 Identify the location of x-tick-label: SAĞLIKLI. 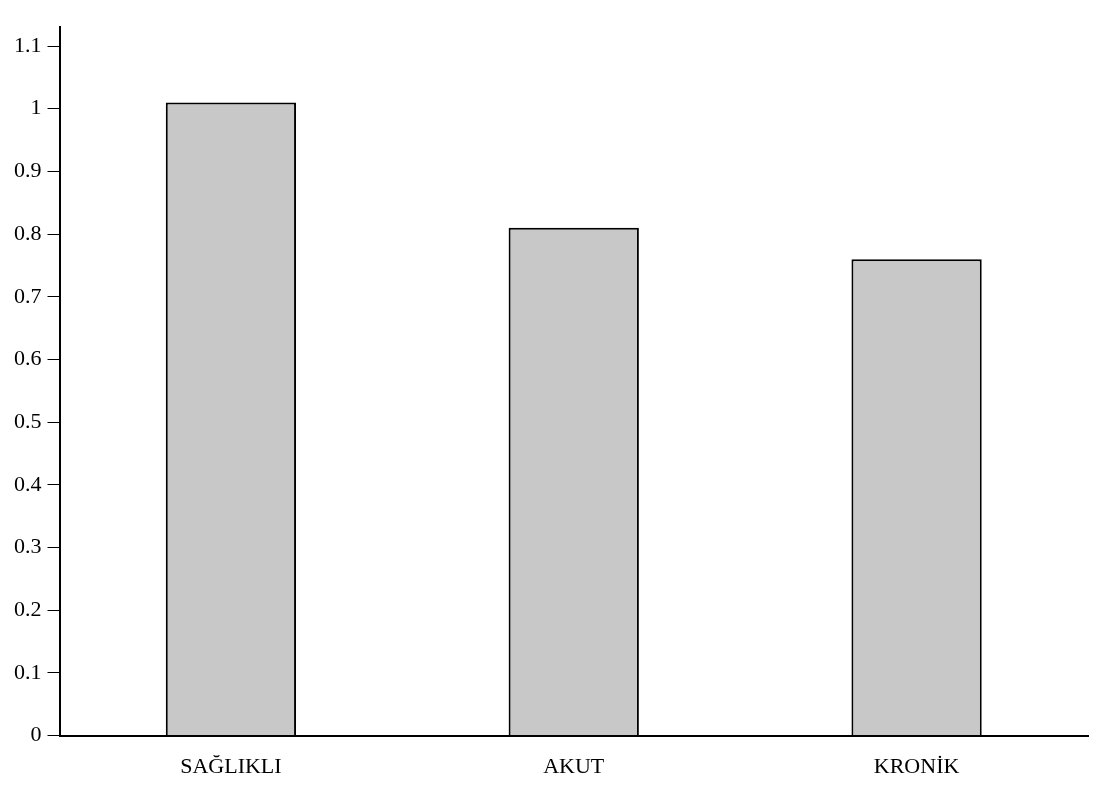
(231, 765).